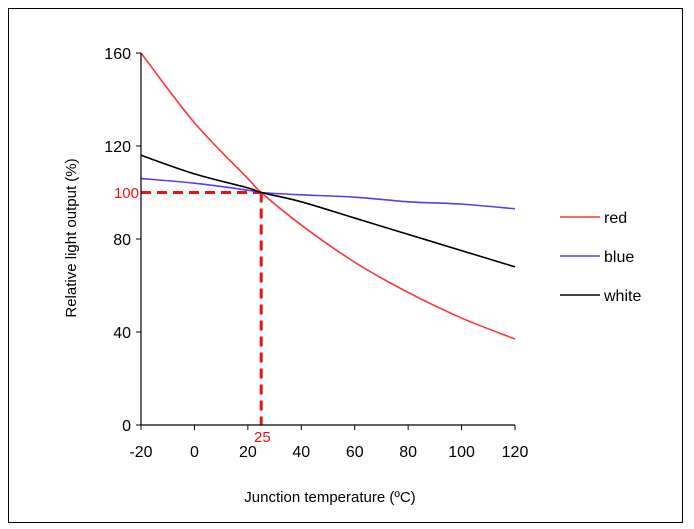 The image size is (694, 529). What do you see at coordinates (122, 333) in the screenshot?
I see `y-tick-label: 40` at bounding box center [122, 333].